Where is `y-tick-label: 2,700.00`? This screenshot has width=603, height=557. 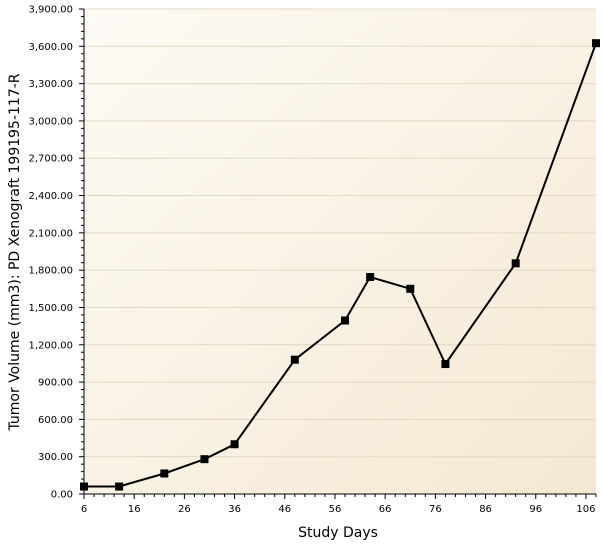
y-tick-label: 2,700.00 is located at coordinates (50, 159).